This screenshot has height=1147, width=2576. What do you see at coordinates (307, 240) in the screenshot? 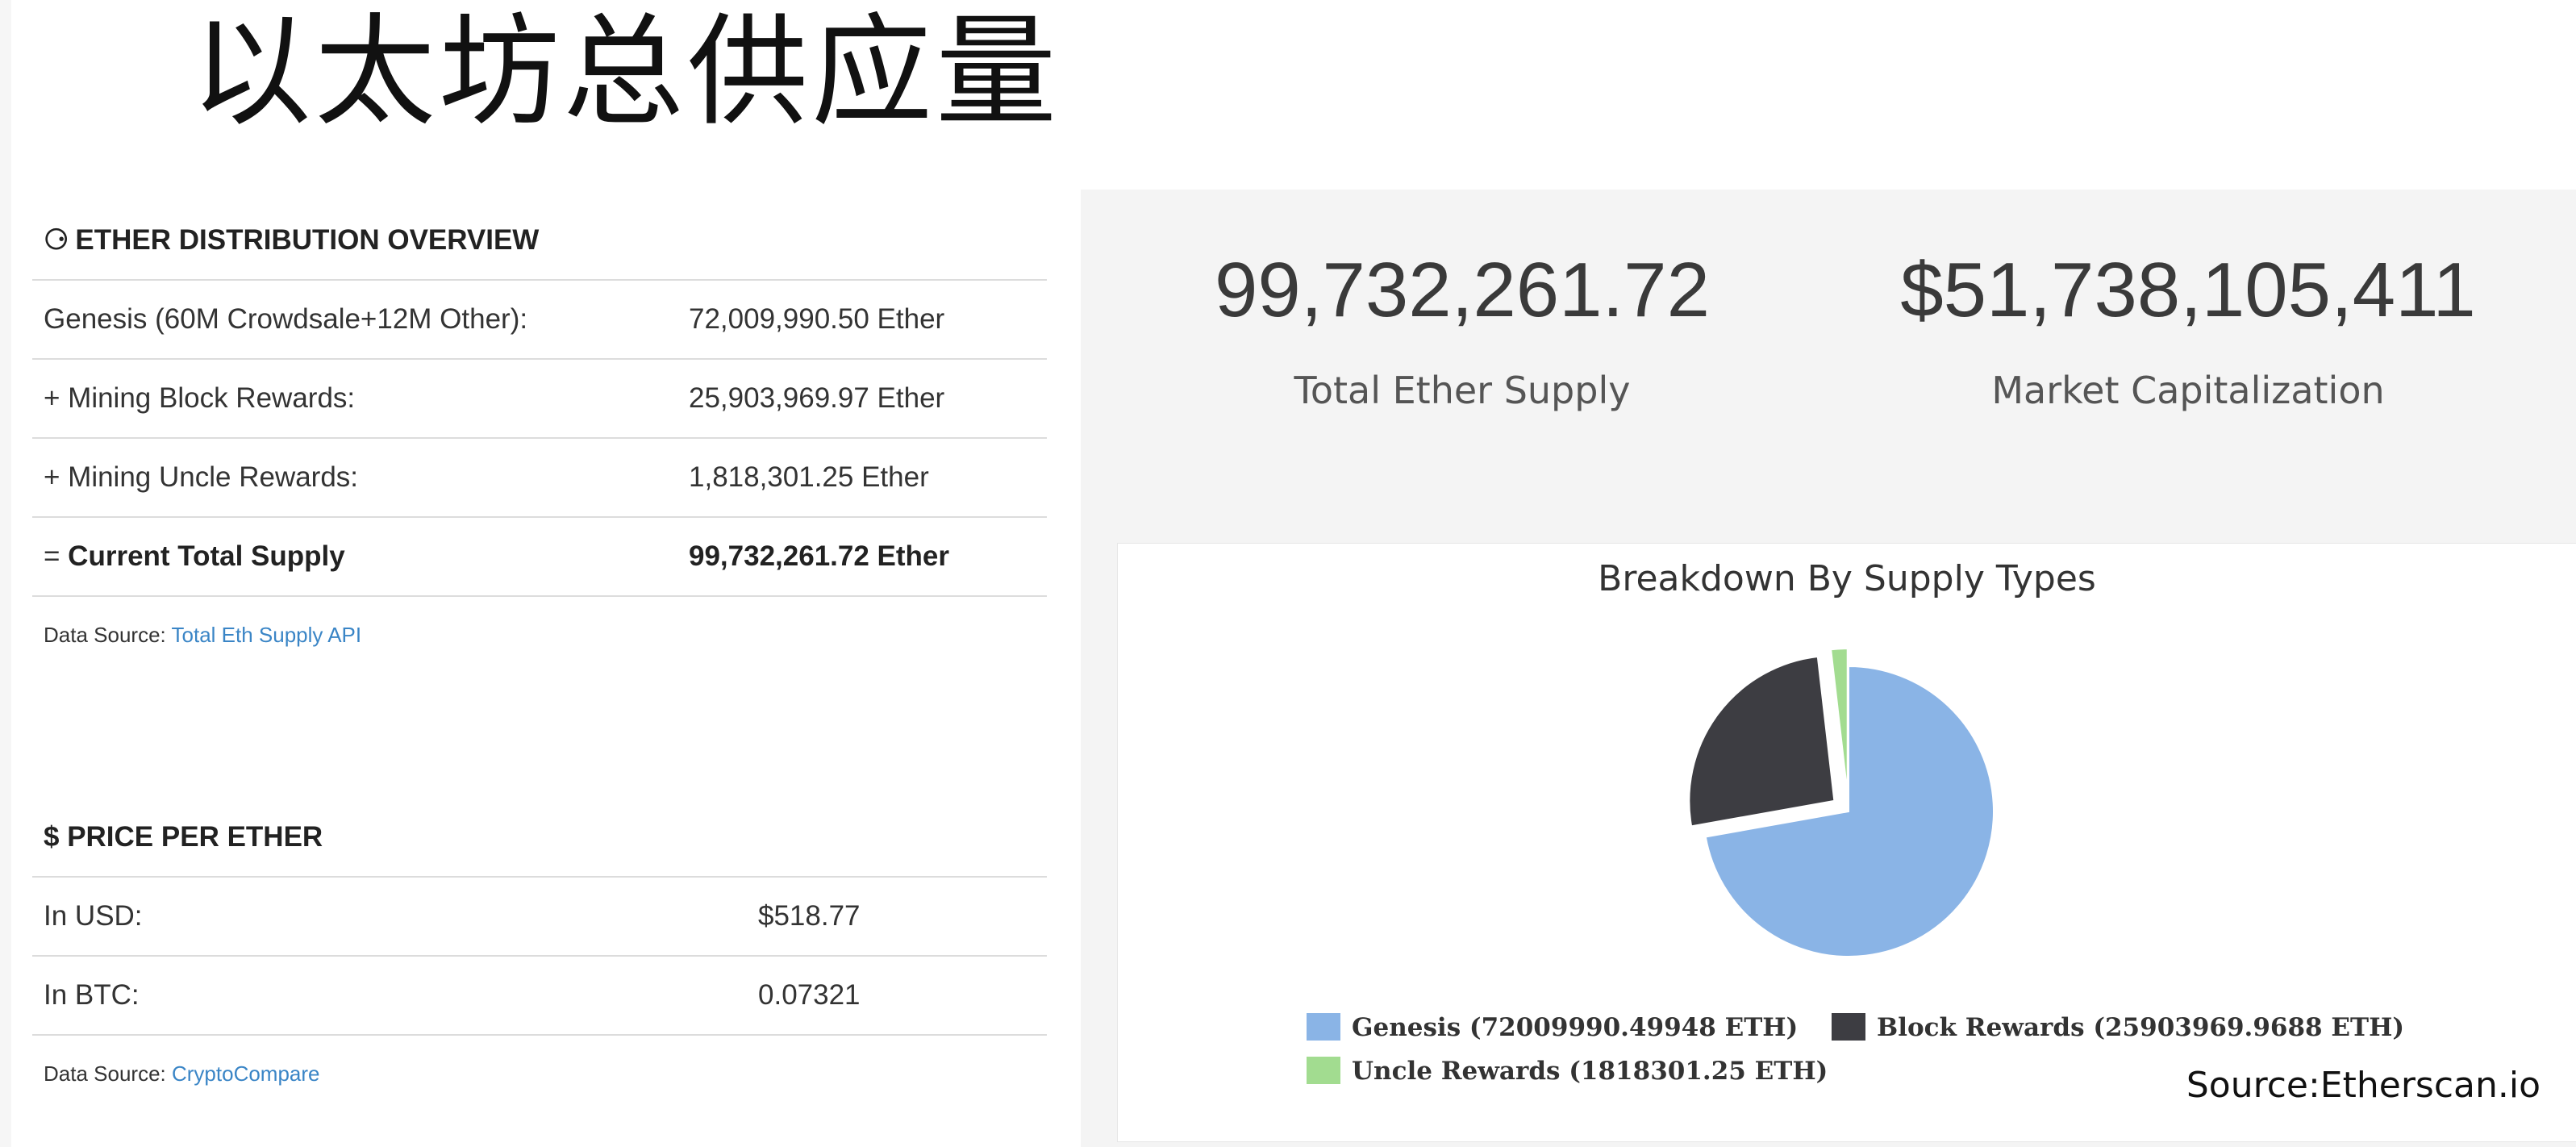
I see `distribution-heading-text: ETHER DISTRIBUTION OVERVIEW` at bounding box center [307, 240].